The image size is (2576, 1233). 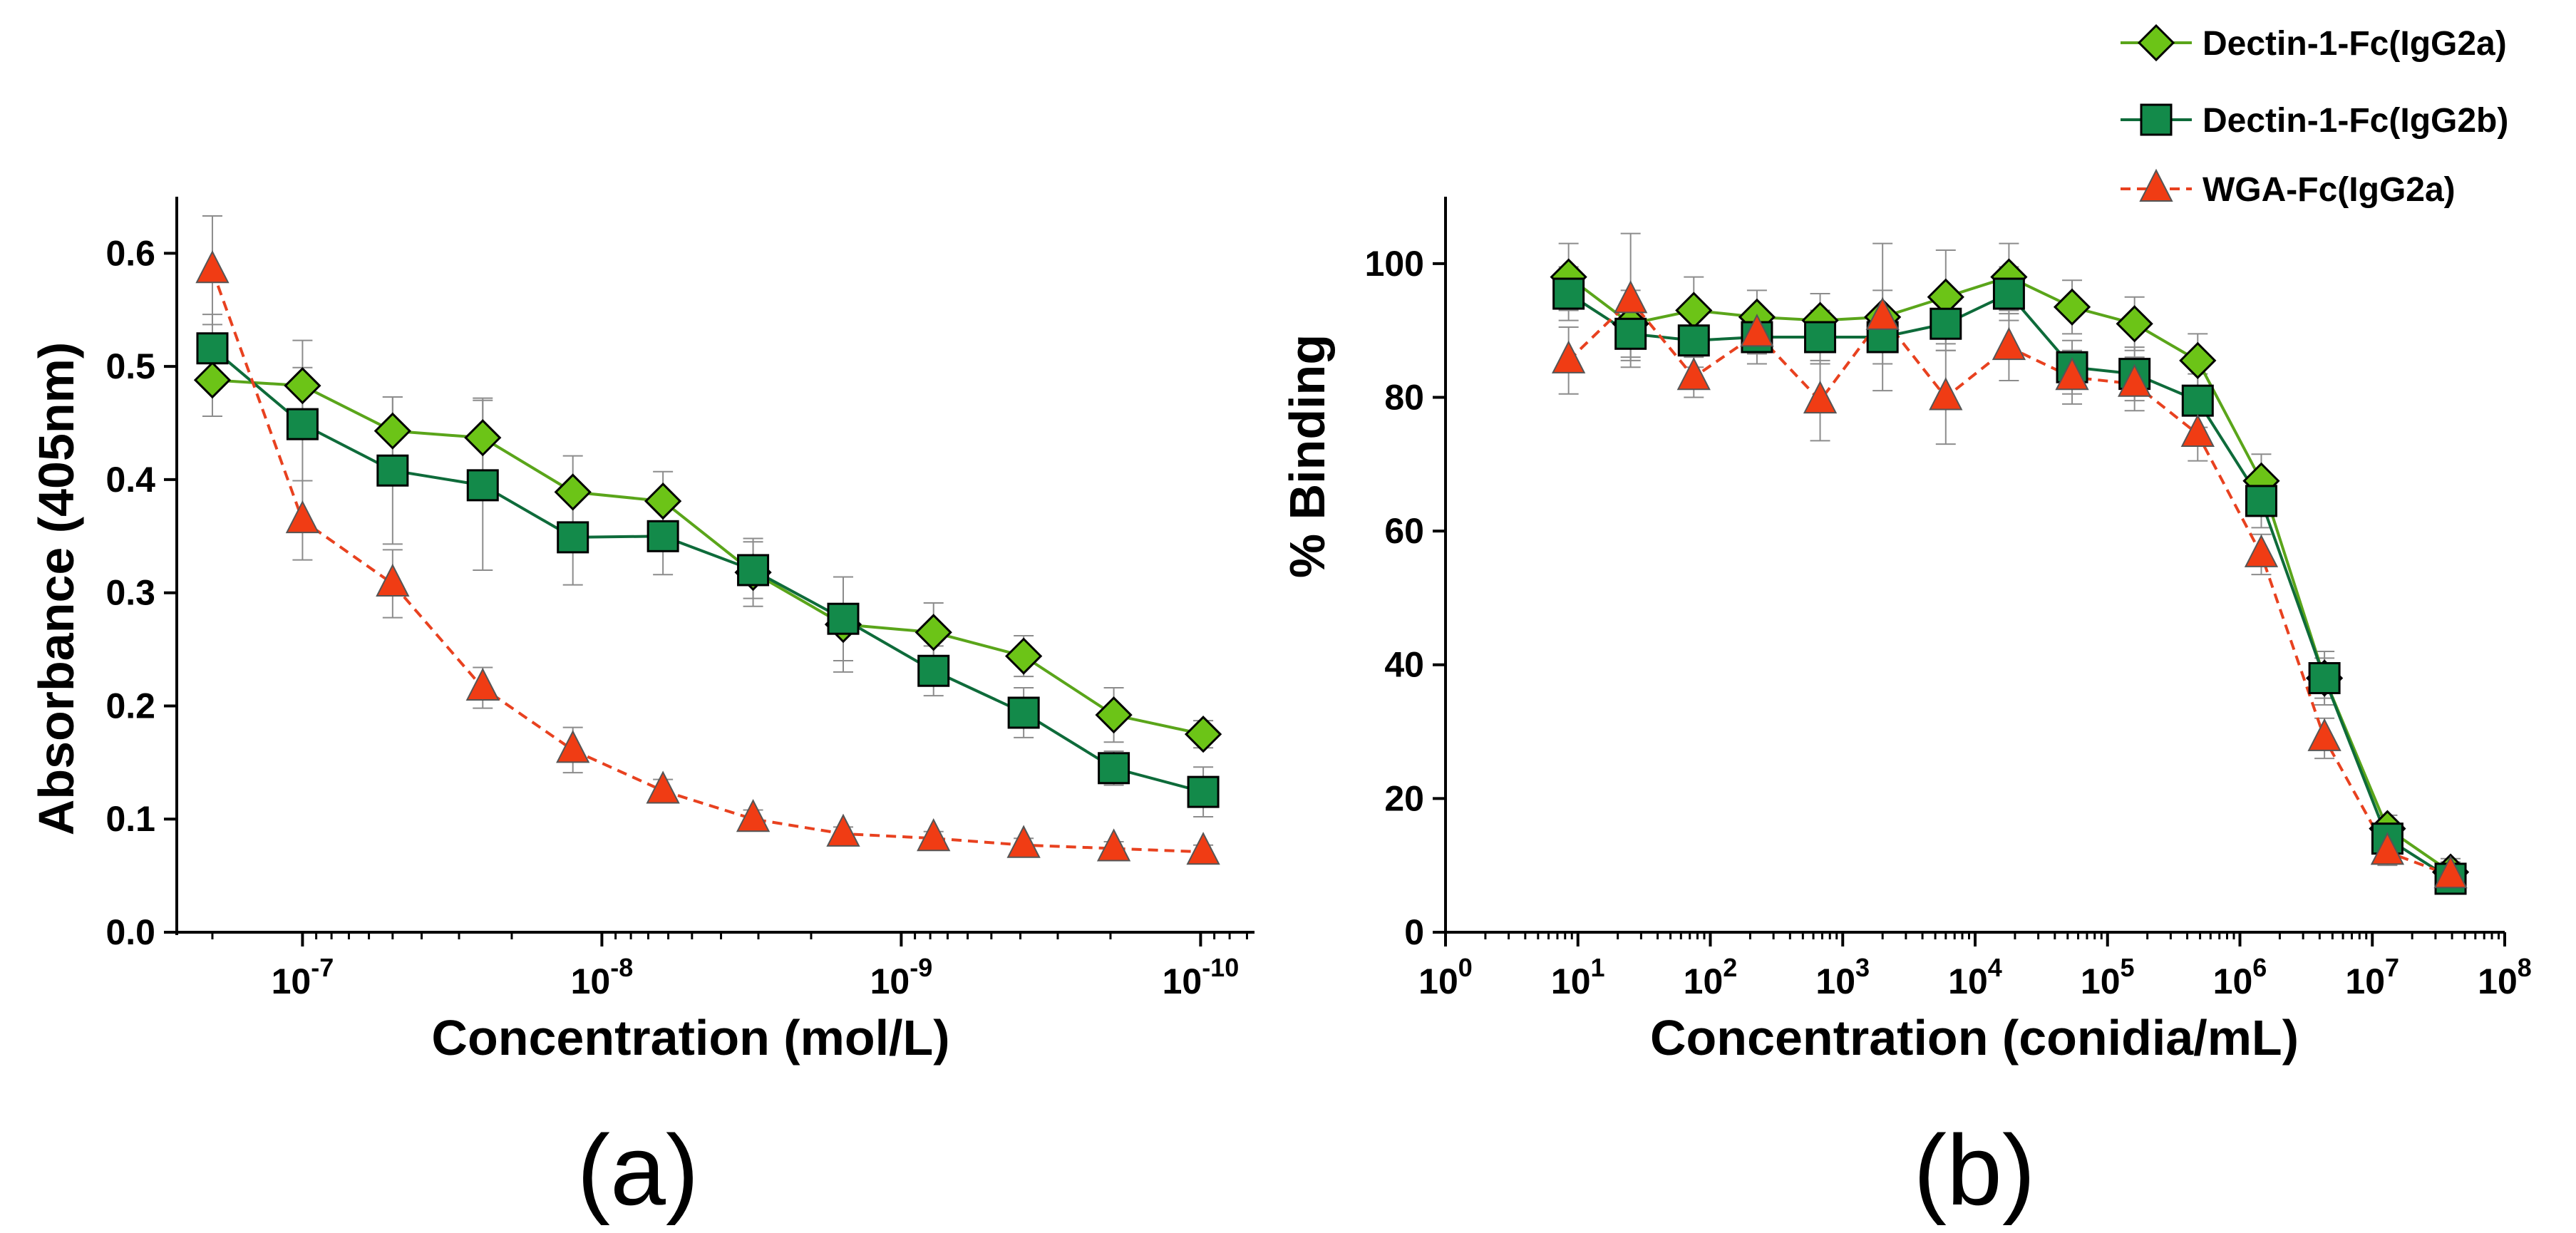 What do you see at coordinates (638, 1170) in the screenshot?
I see `panel-label-a: (a)` at bounding box center [638, 1170].